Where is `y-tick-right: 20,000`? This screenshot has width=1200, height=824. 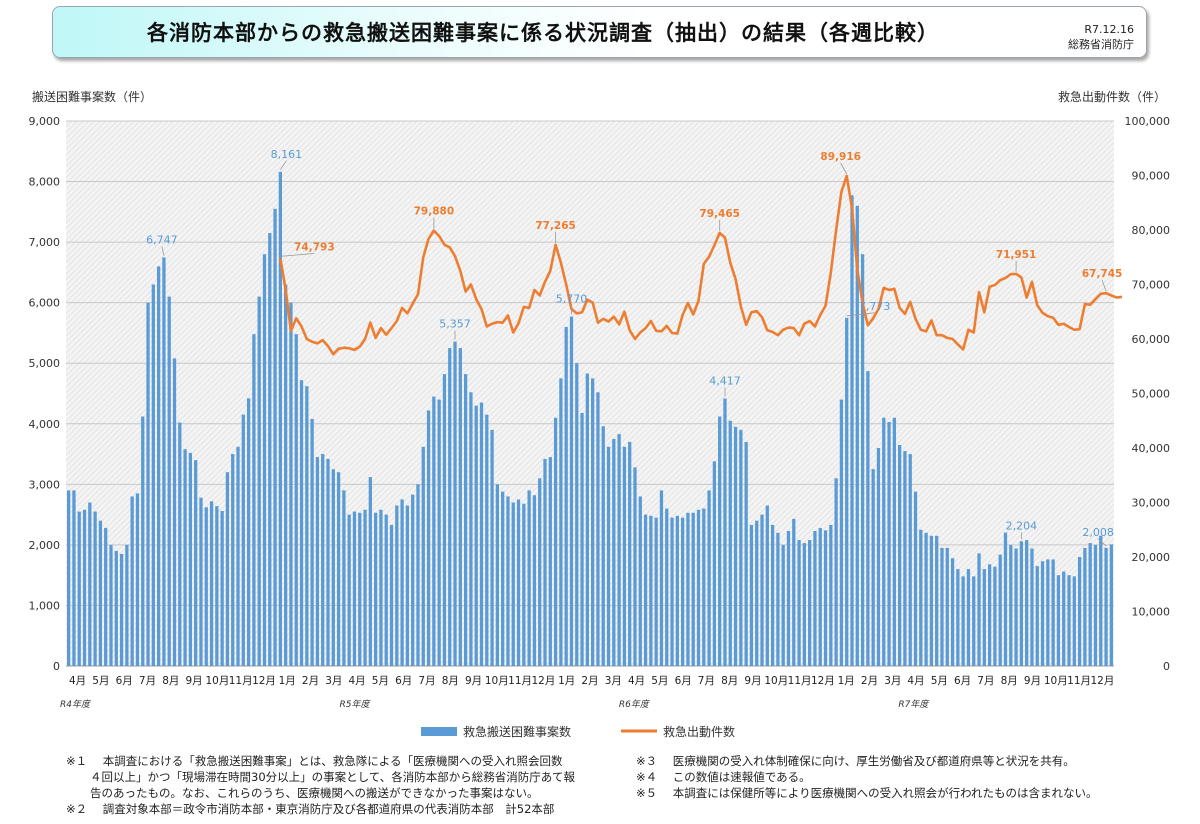
y-tick-right: 20,000 is located at coordinates (1151, 557).